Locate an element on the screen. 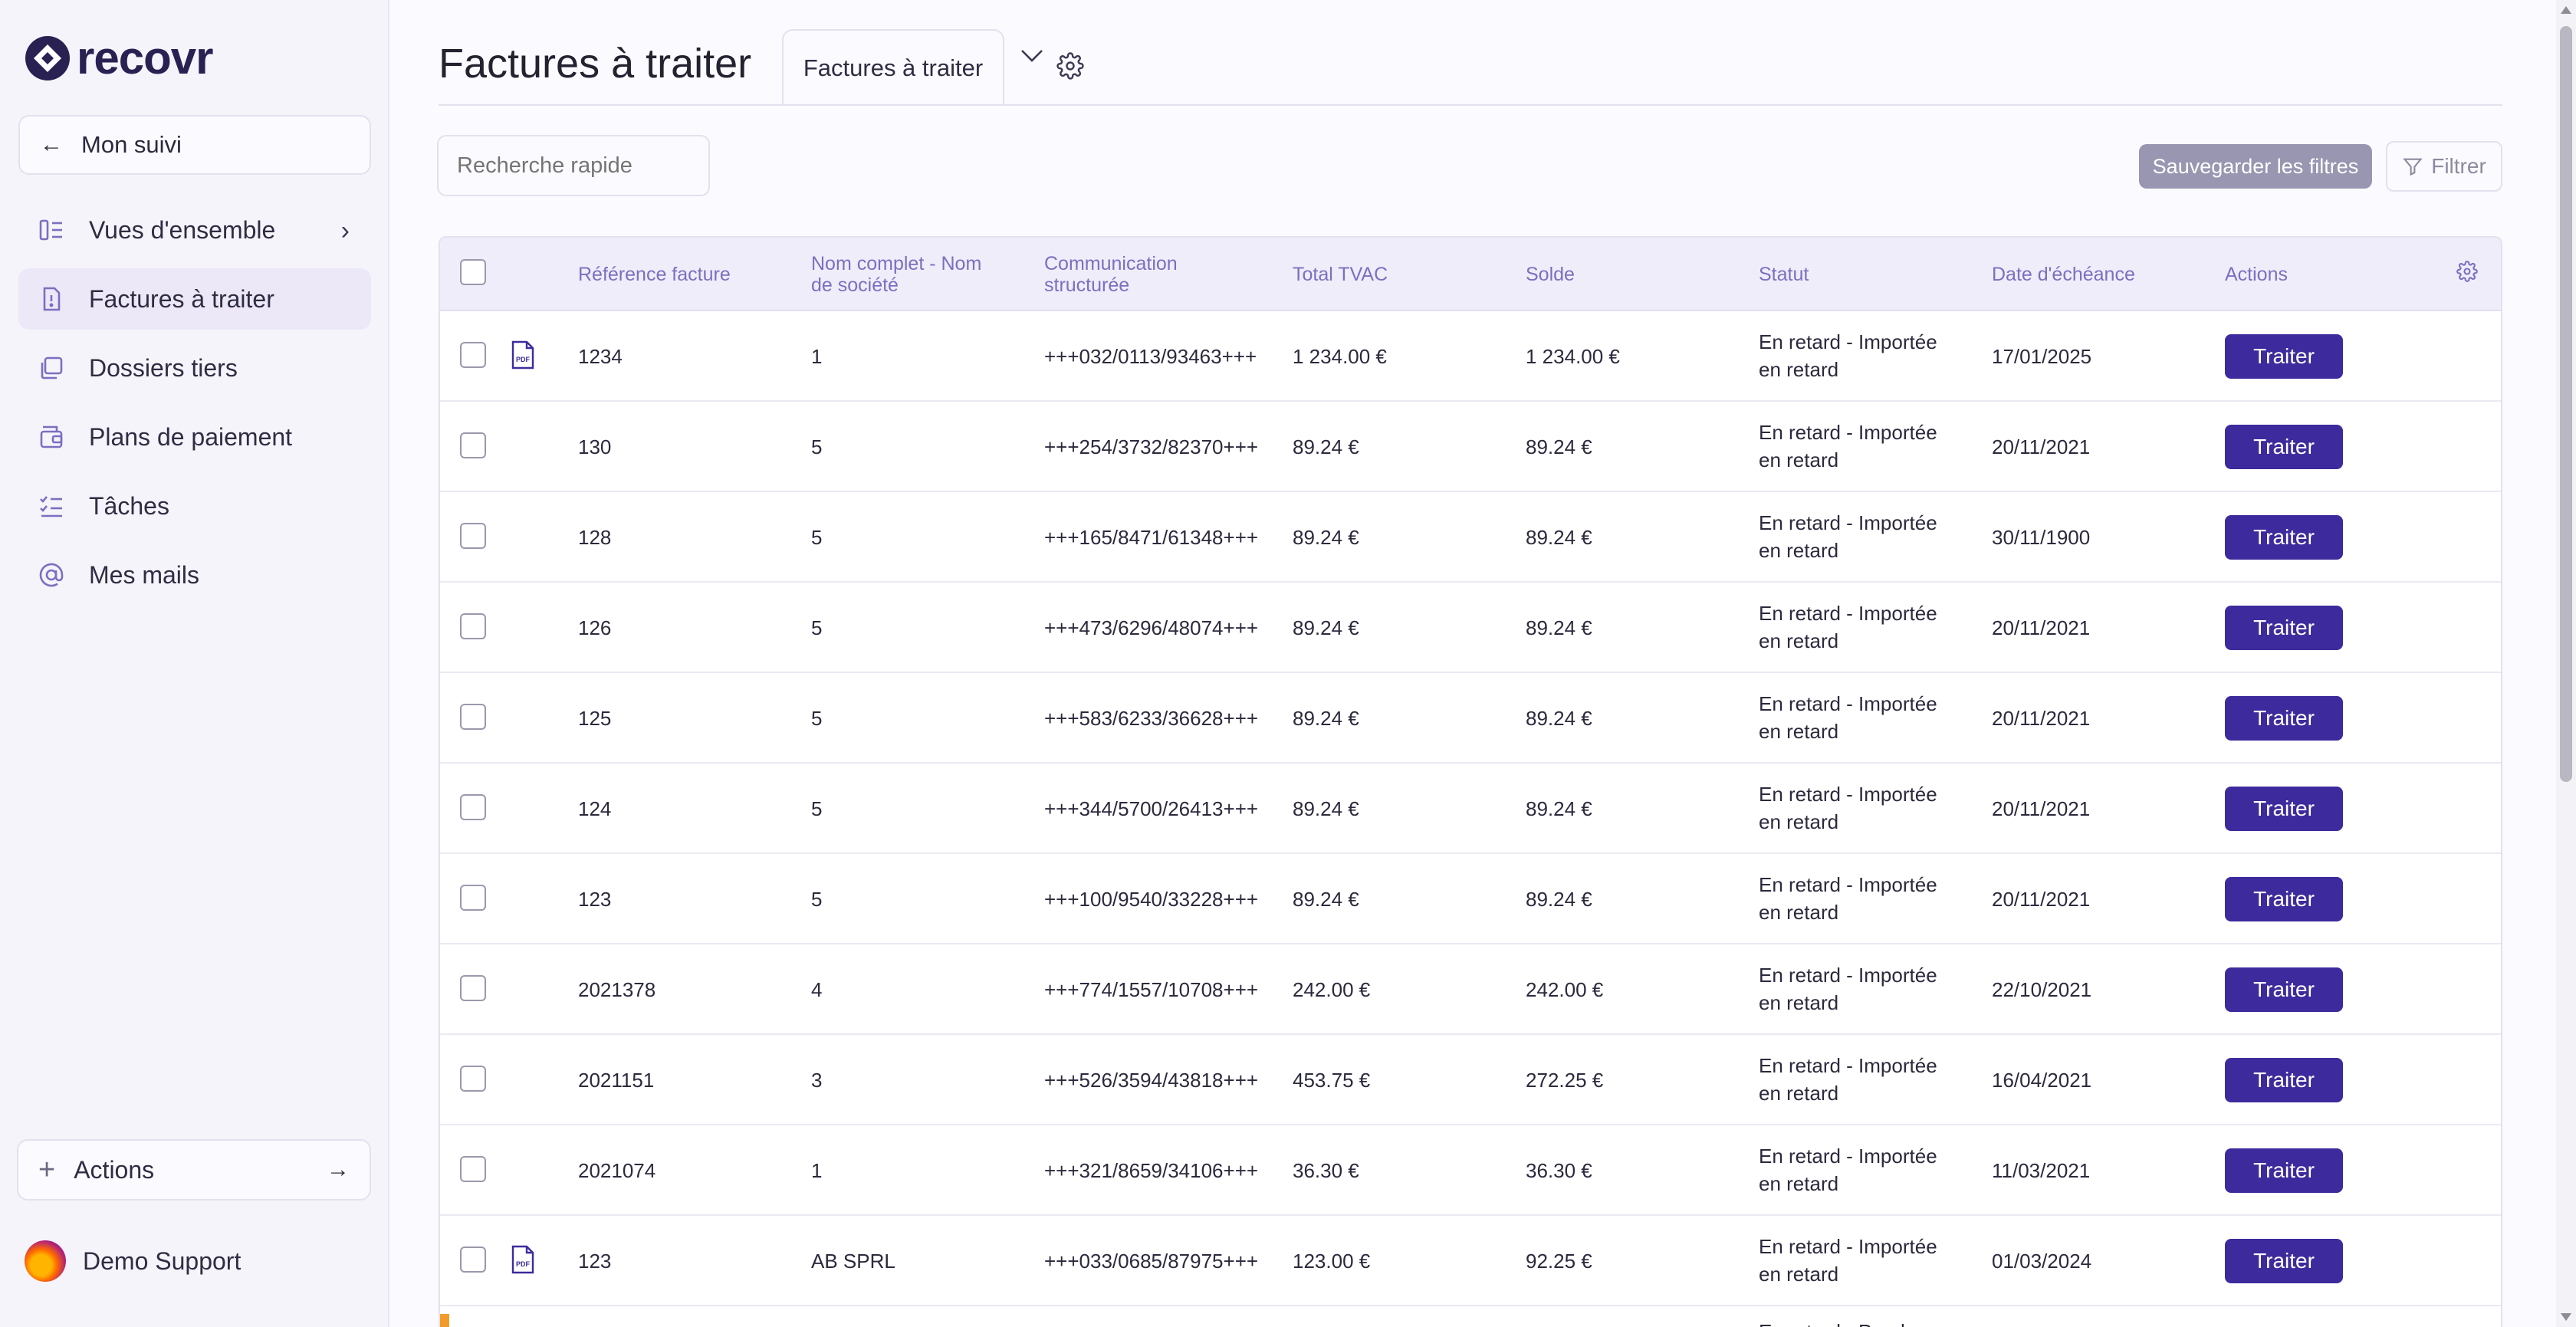 This screenshot has height=1327, width=2576. column-settings-gear-icon is located at coordinates (2467, 272).